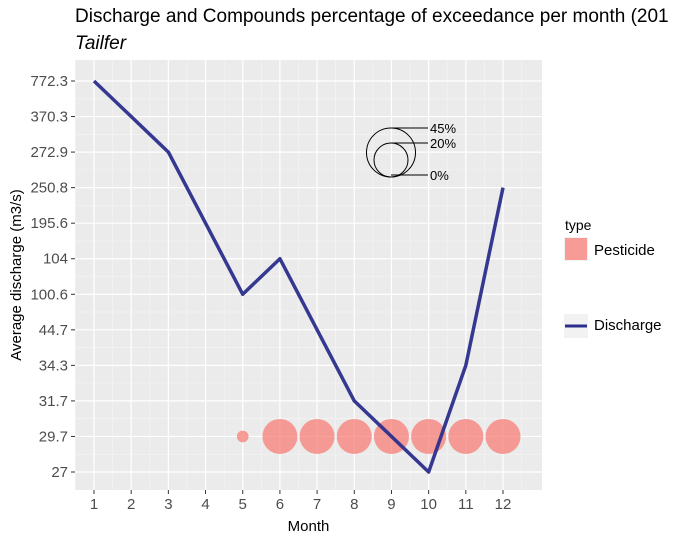 This screenshot has height=542, width=685. What do you see at coordinates (354, 504) in the screenshot?
I see `x-tick-label: 8` at bounding box center [354, 504].